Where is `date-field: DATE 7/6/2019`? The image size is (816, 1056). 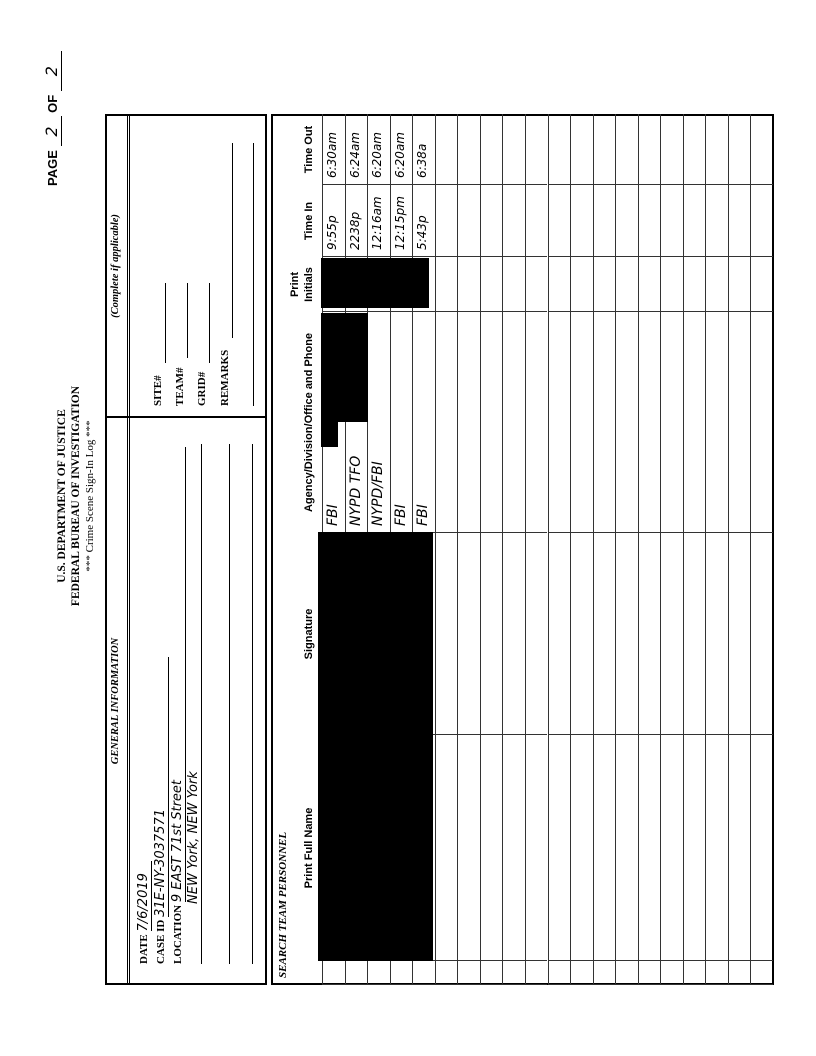
date-field: DATE 7/6/2019 is located at coordinates (144, 912).